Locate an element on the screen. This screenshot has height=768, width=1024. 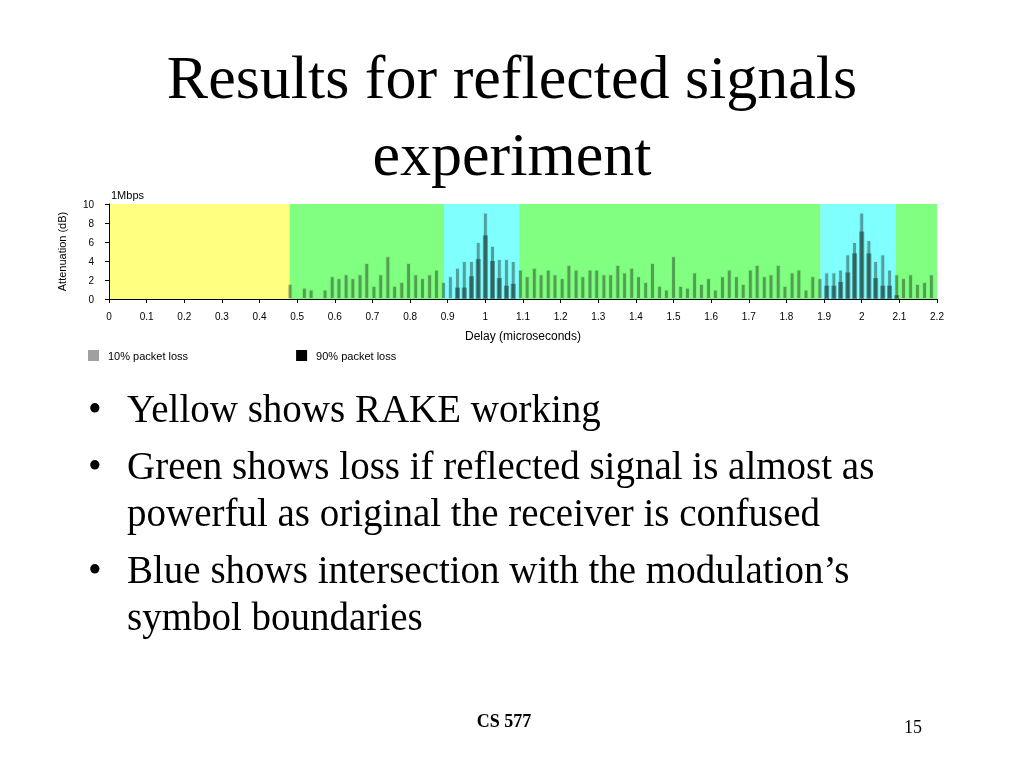
text: • Blue shows intersection with the modulation’s symbol boundaries is located at coordinates (469, 593).